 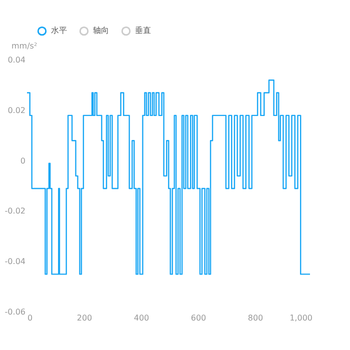 What do you see at coordinates (25, 46) in the screenshot?
I see `y-axis-title: mm/s²` at bounding box center [25, 46].